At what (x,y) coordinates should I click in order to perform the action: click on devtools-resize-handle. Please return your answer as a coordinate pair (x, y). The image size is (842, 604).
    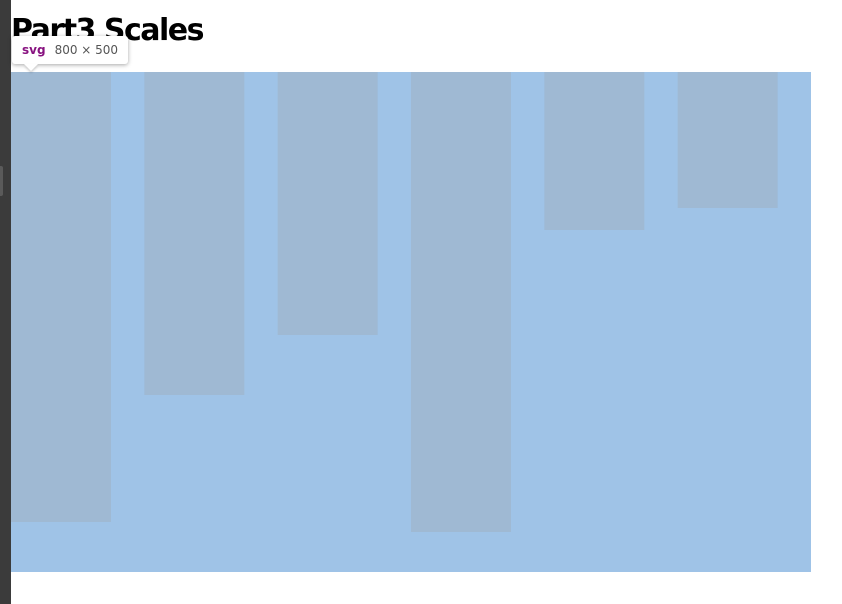
    Looking at the image, I should click on (1, 181).